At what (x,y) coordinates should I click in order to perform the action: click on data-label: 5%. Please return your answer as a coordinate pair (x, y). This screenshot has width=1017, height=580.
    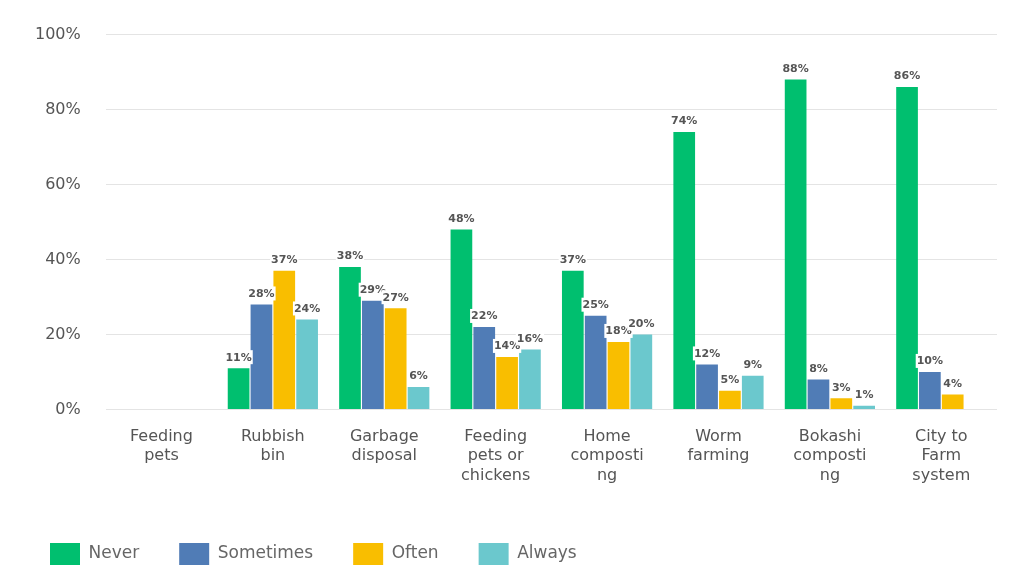
    Looking at the image, I should click on (730, 380).